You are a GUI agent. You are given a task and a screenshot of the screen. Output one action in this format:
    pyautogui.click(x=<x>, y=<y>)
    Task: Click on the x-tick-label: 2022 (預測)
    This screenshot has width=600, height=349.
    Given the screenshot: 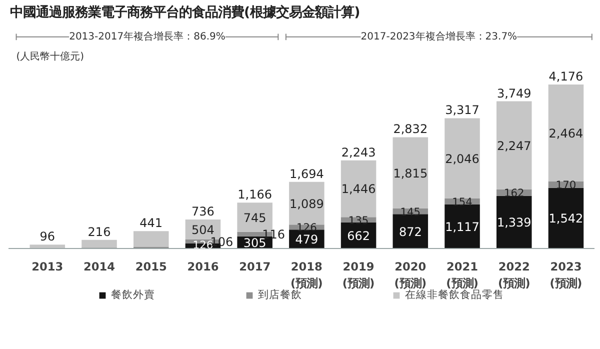 What is the action you would take?
    pyautogui.click(x=514, y=274)
    